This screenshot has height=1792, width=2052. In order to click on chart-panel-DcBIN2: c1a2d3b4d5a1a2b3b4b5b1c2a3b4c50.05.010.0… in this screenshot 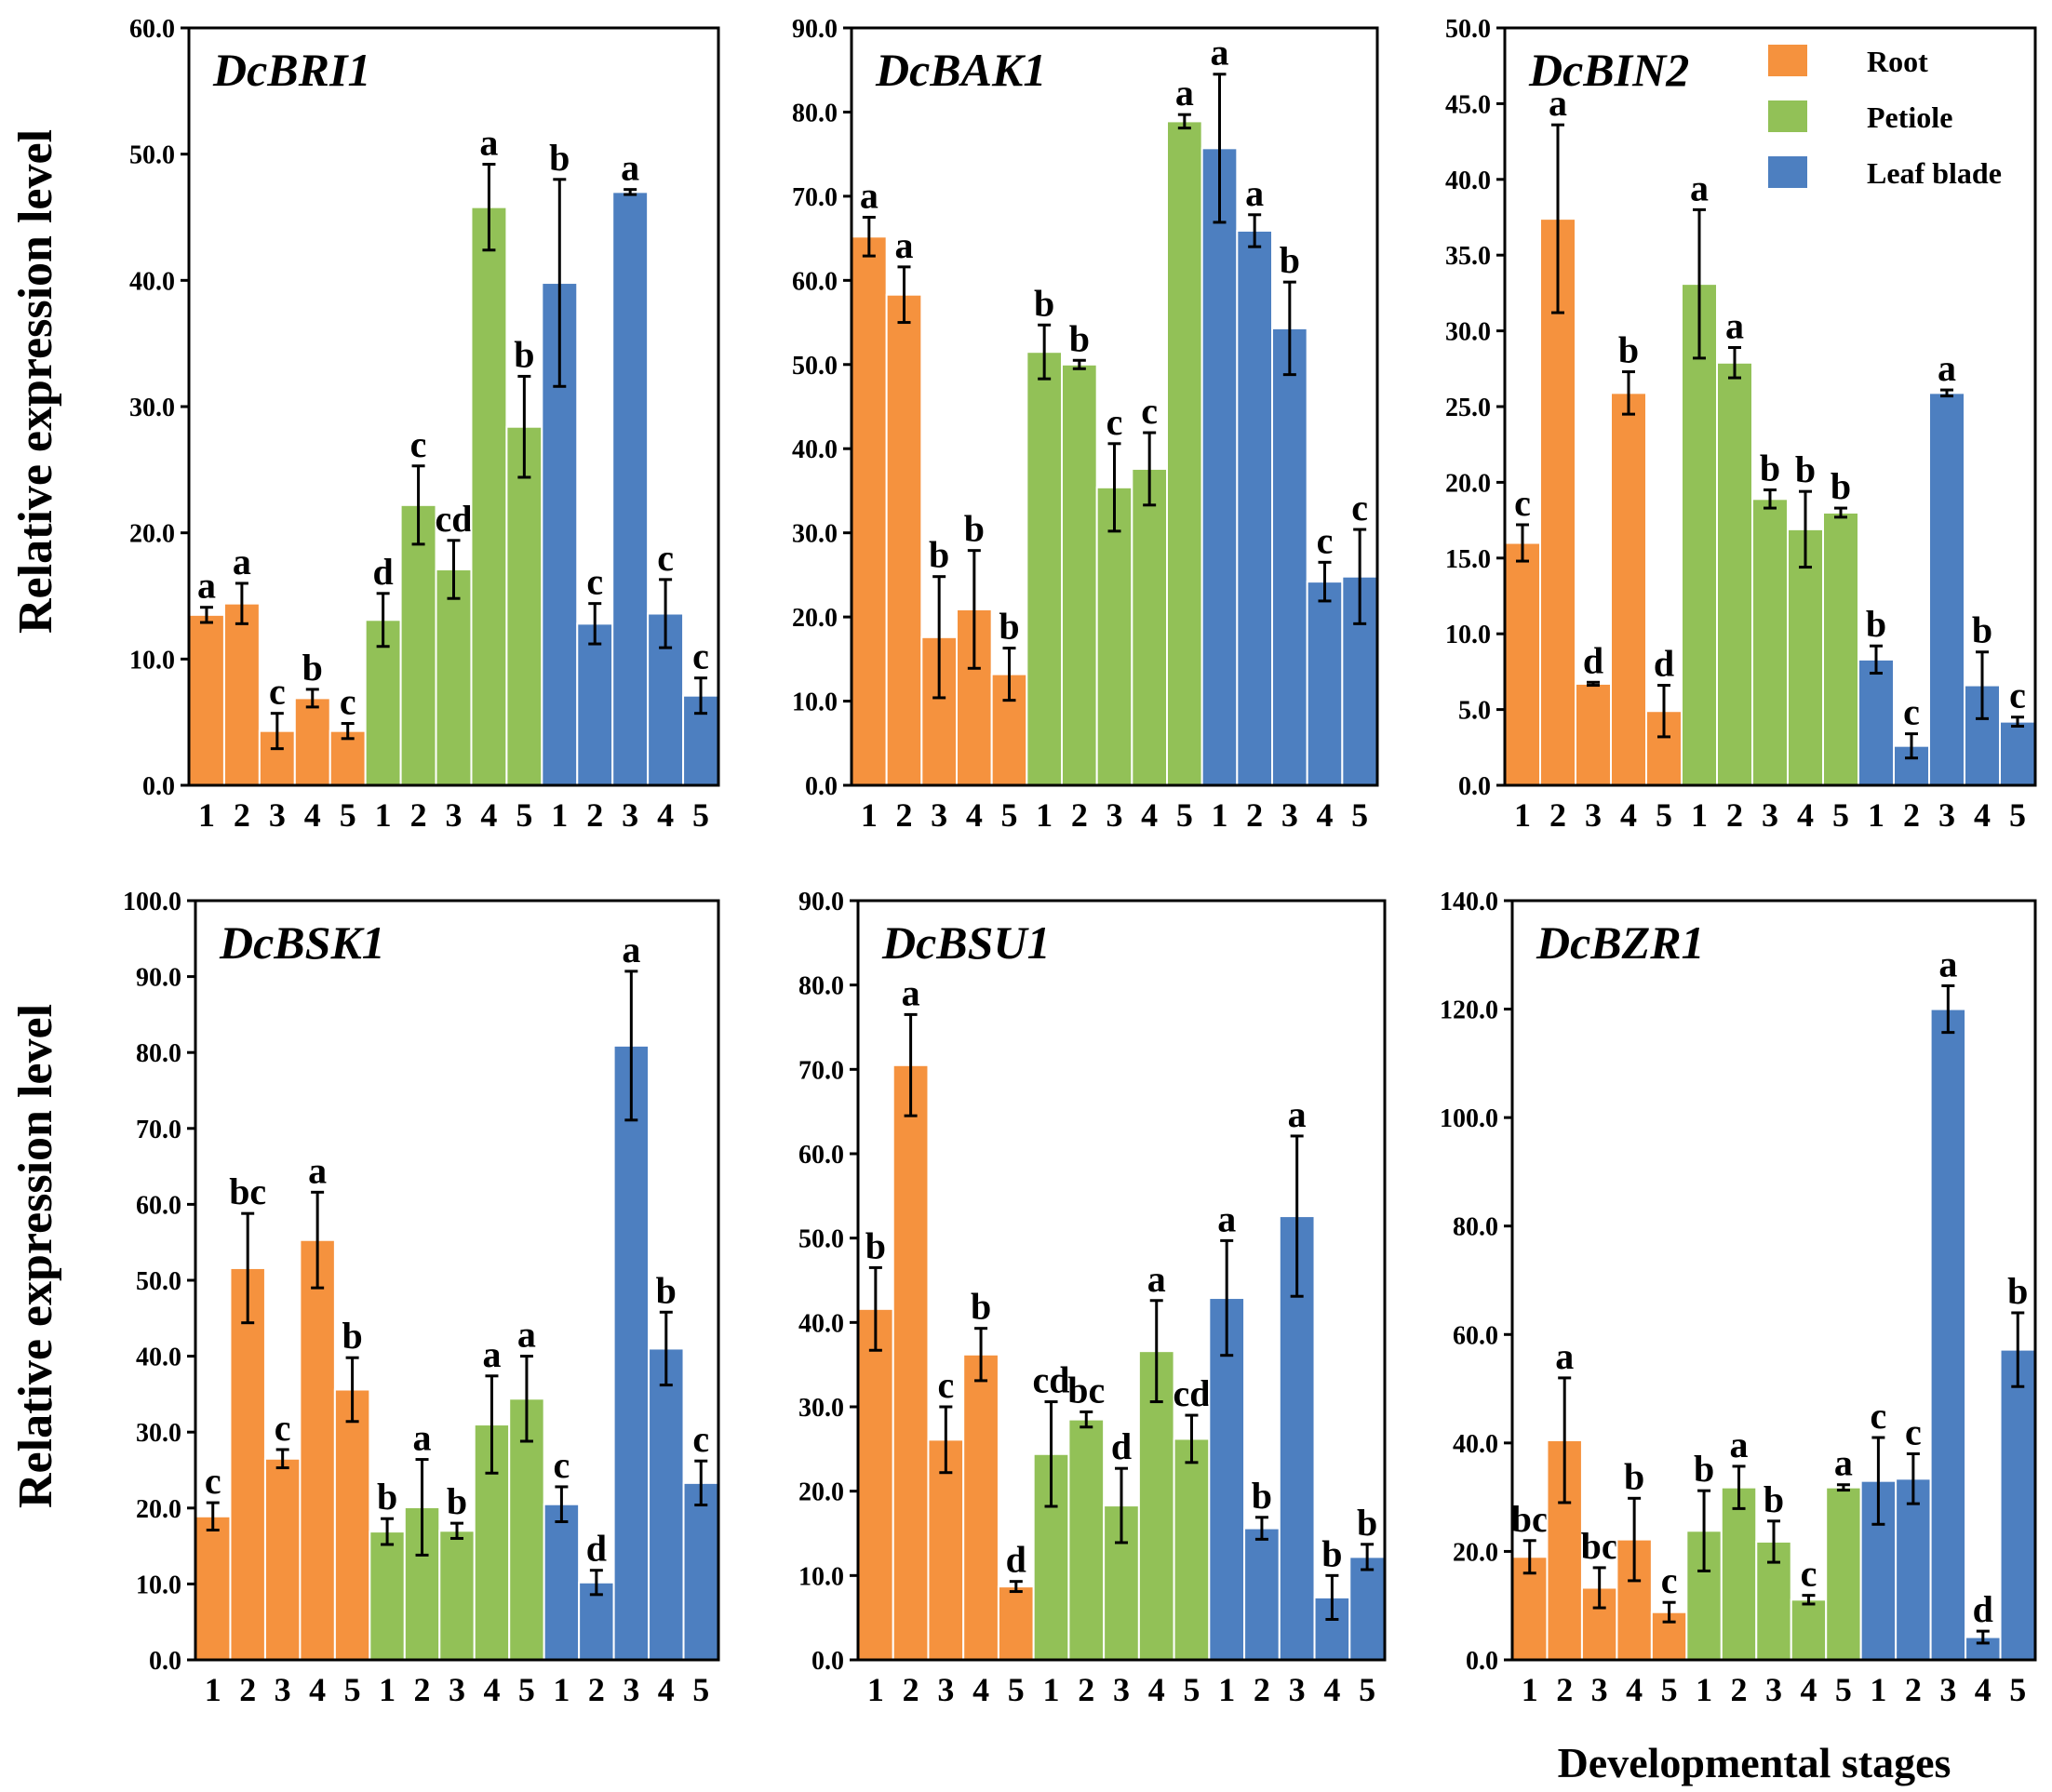, I will do `click(1741, 425)`.